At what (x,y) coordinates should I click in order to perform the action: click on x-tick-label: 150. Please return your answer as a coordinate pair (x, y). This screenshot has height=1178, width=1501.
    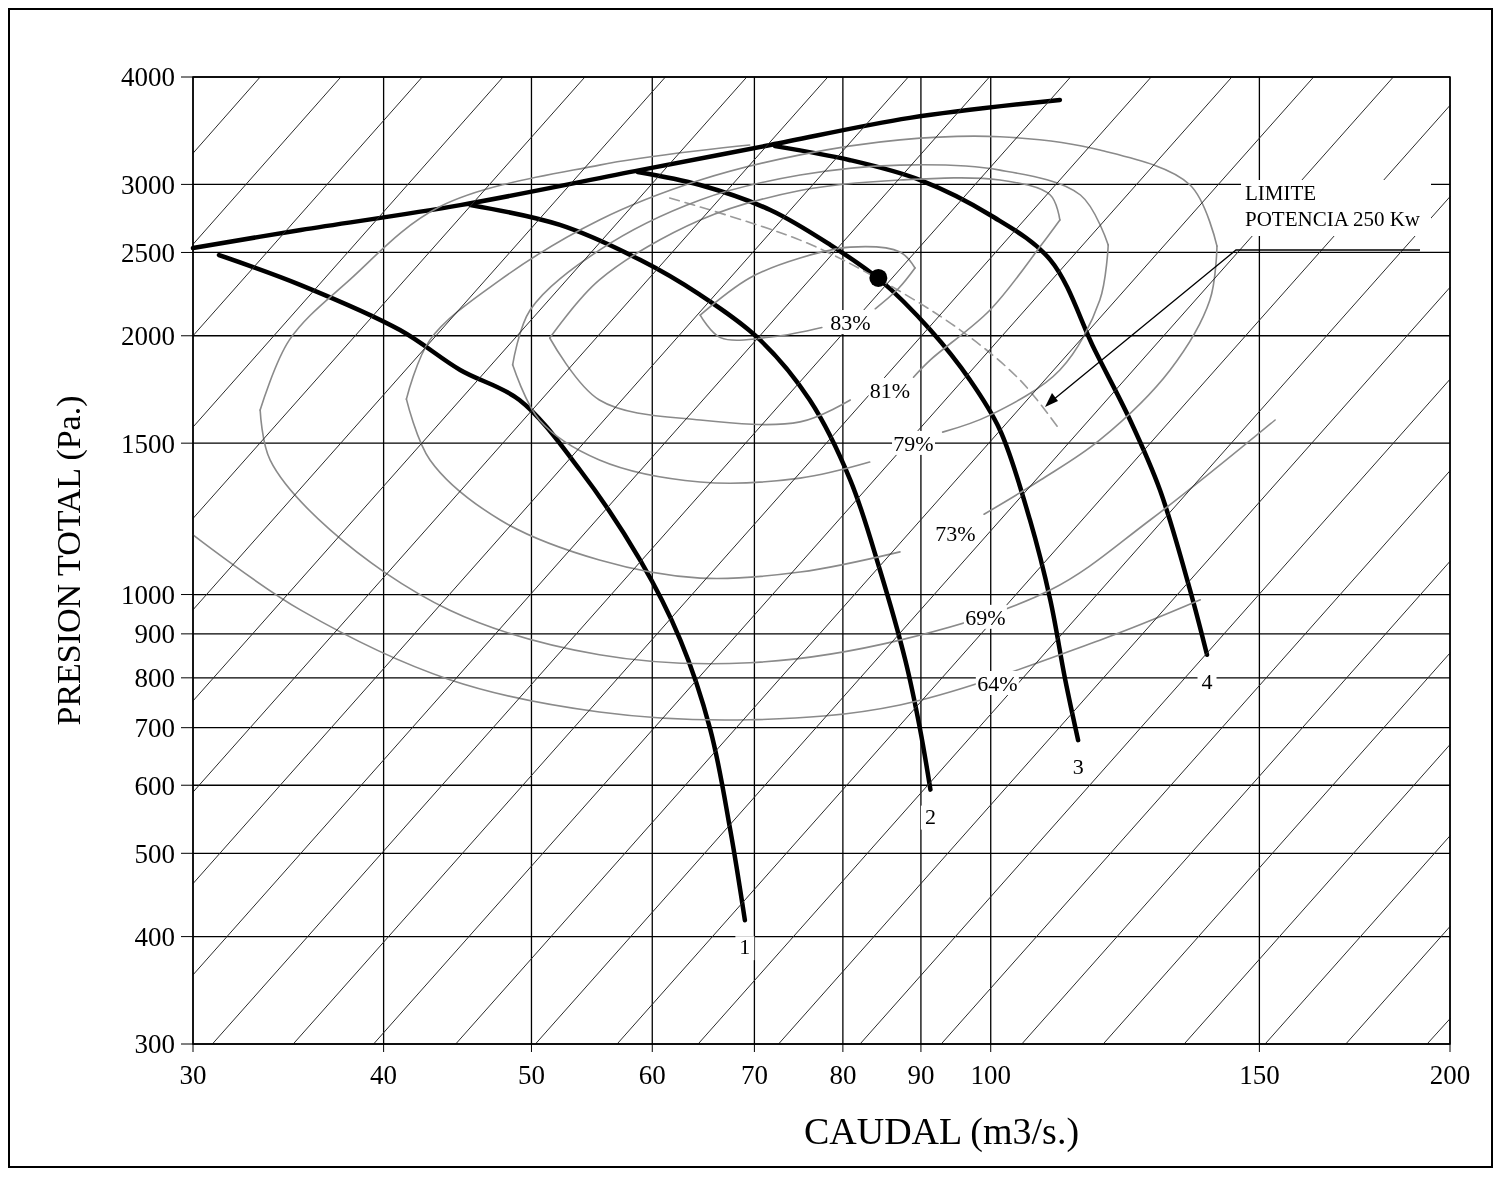
    Looking at the image, I should click on (1259, 1075).